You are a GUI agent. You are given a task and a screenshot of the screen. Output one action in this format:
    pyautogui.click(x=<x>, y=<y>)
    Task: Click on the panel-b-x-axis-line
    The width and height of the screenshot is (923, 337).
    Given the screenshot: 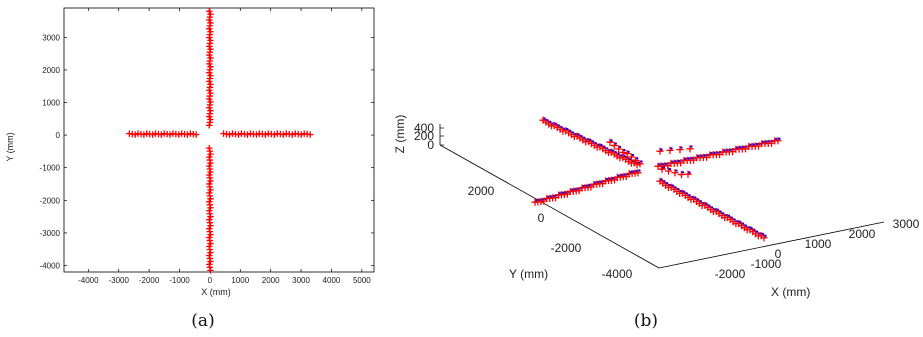 What is the action you would take?
    pyautogui.click(x=771, y=245)
    